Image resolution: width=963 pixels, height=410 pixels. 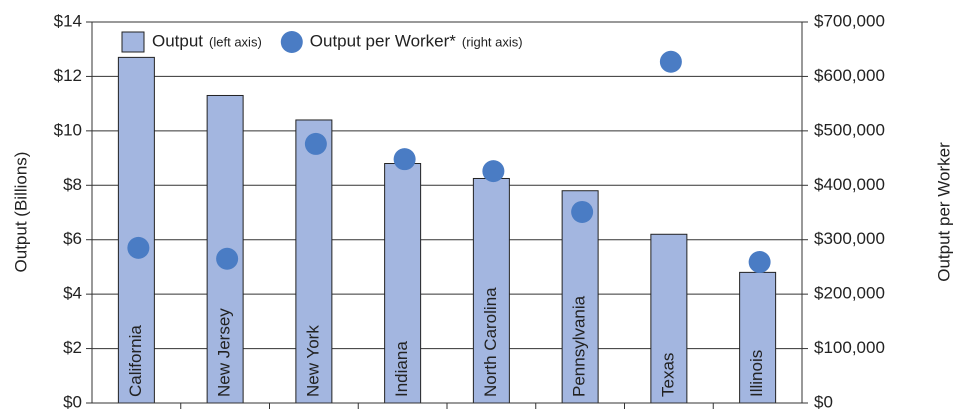 What do you see at coordinates (667, 375) in the screenshot?
I see `category-label: Texas` at bounding box center [667, 375].